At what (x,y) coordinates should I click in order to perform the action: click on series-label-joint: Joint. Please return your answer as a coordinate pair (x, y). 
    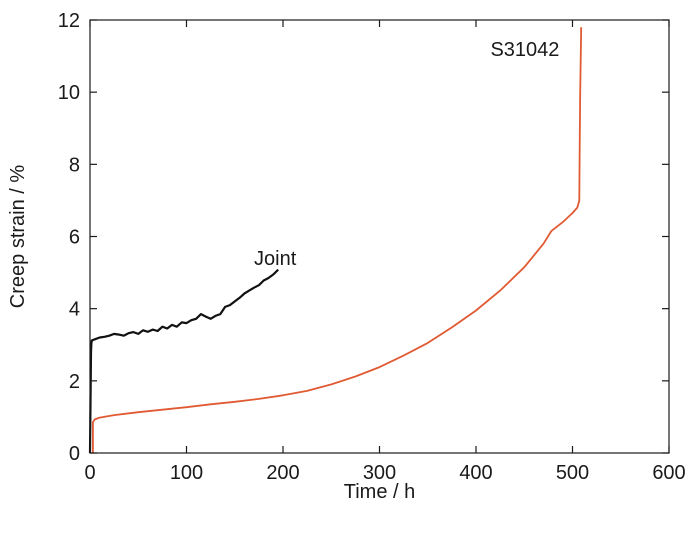
    Looking at the image, I should click on (275, 259).